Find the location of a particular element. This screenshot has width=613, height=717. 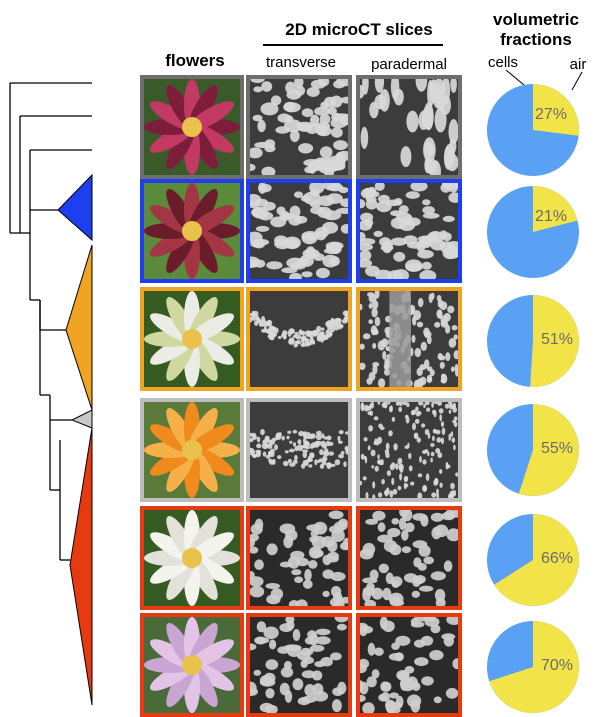

air-percent-label-row3: 51% is located at coordinates (557, 339).